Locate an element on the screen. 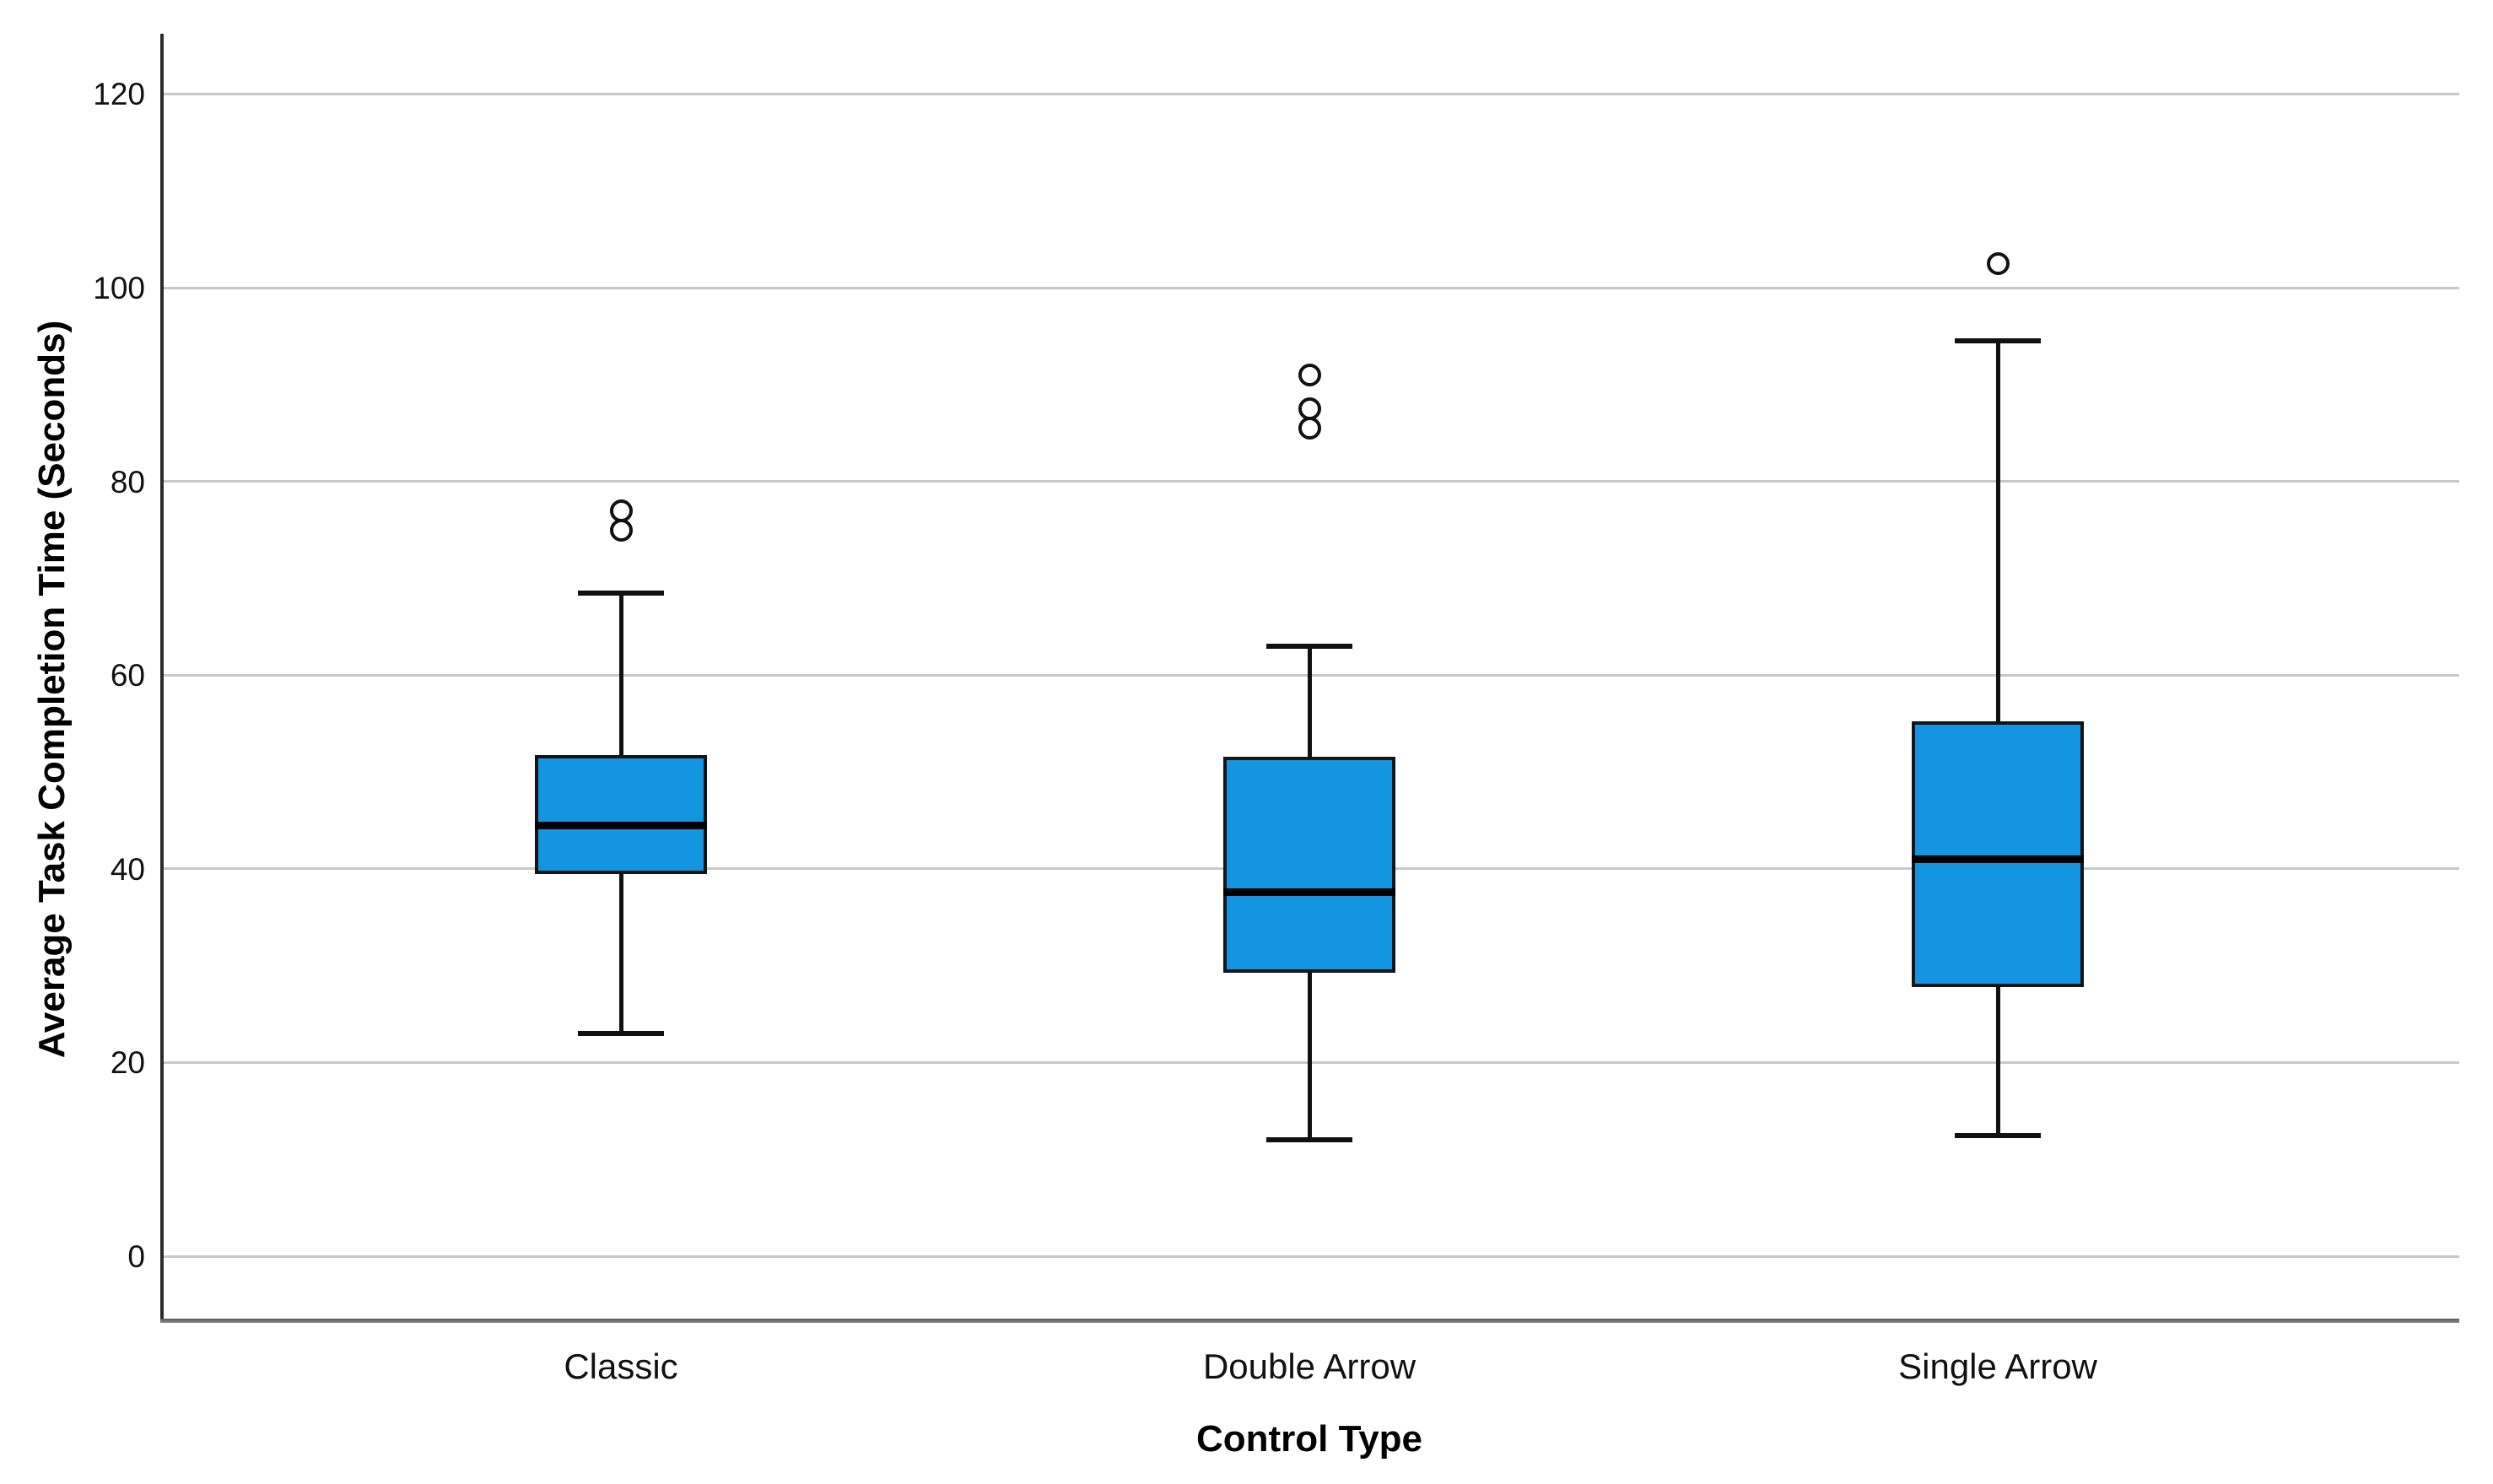 This screenshot has height=1484, width=2493. y-tick-label: 40 is located at coordinates (128, 869).